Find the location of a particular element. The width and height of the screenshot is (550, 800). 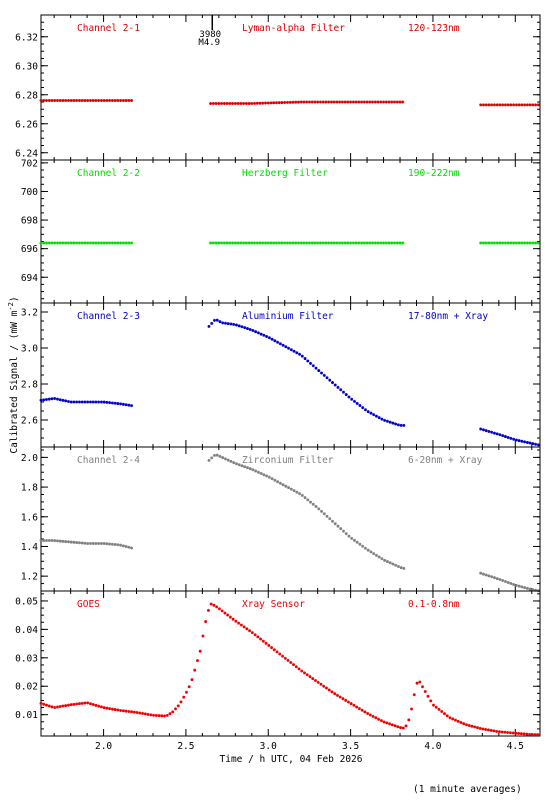

y-tick-label: 0.01 is located at coordinates (26, 715).